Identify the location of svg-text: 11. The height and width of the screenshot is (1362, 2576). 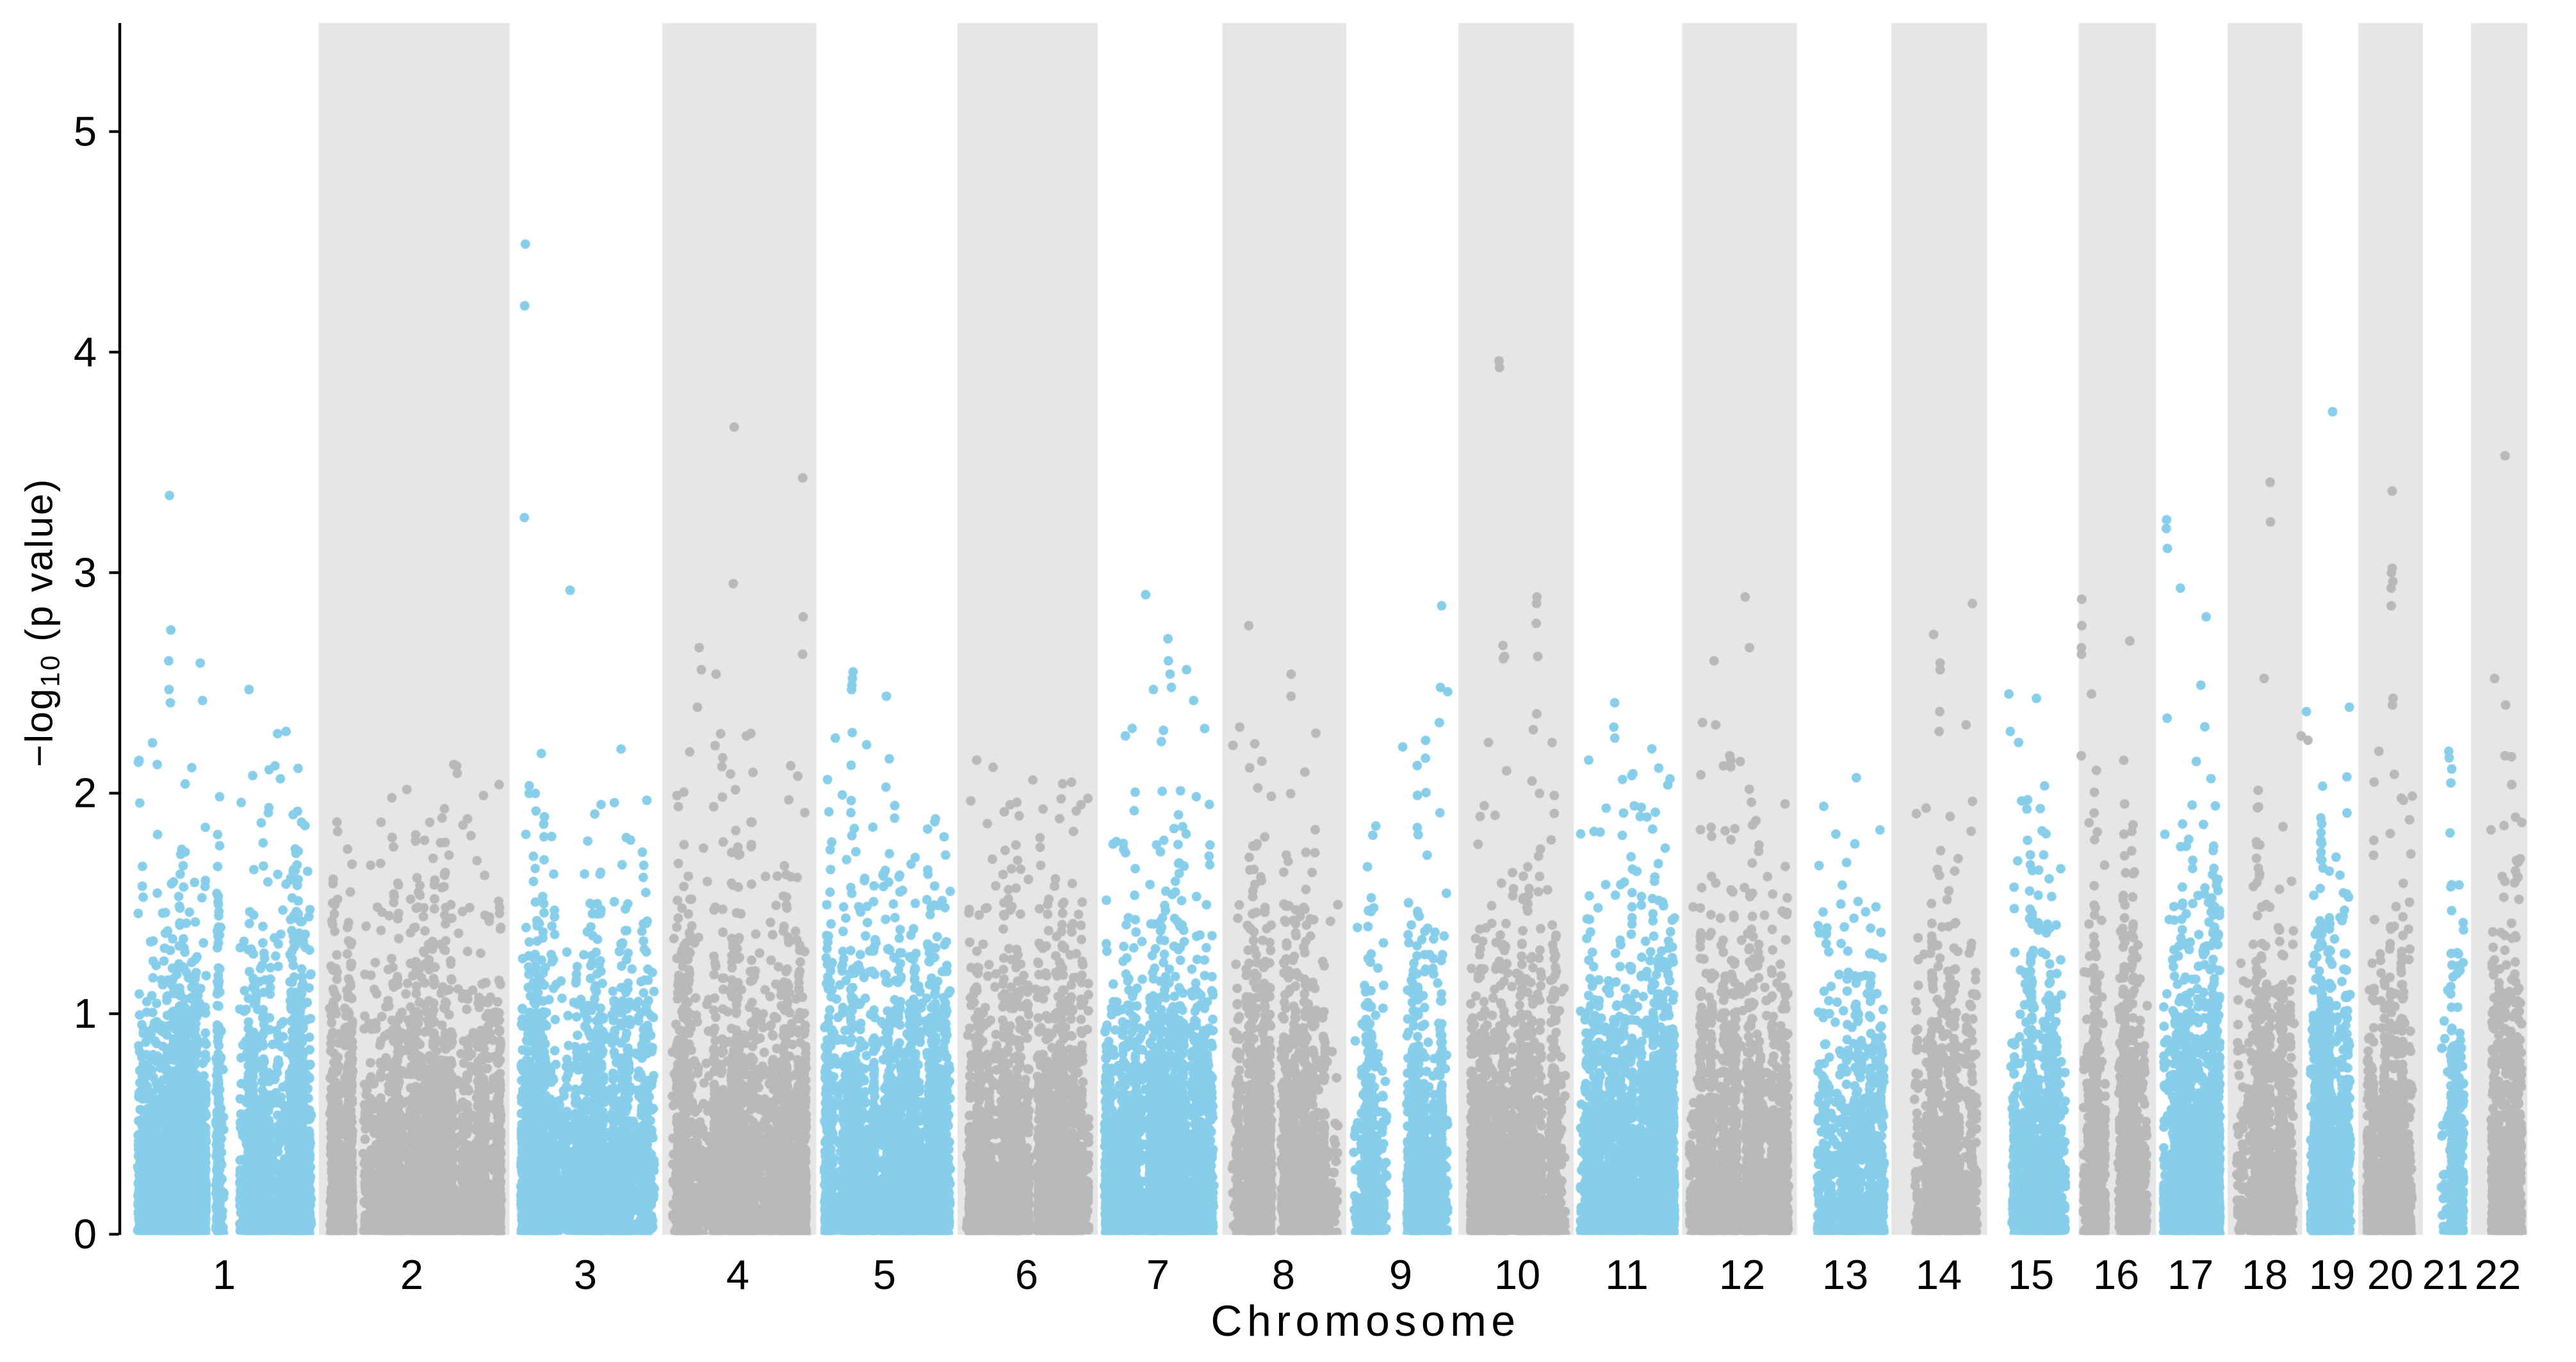
(1626, 1274).